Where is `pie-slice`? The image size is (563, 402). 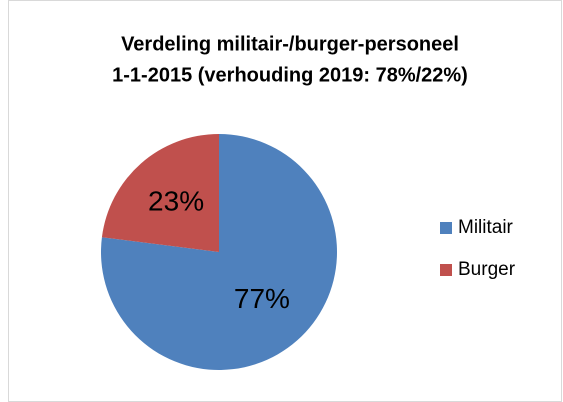
pie-slice is located at coordinates (160, 193).